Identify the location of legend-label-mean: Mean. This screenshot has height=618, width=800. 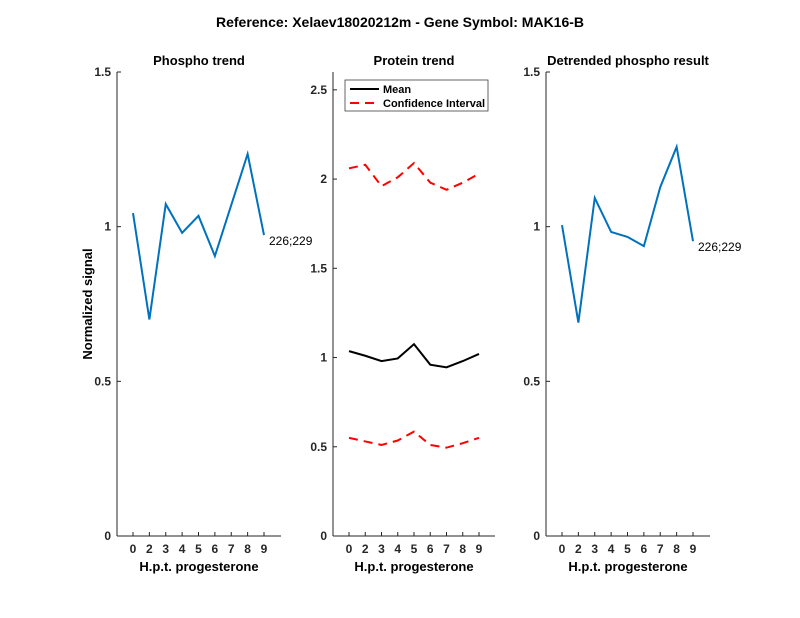
(397, 90).